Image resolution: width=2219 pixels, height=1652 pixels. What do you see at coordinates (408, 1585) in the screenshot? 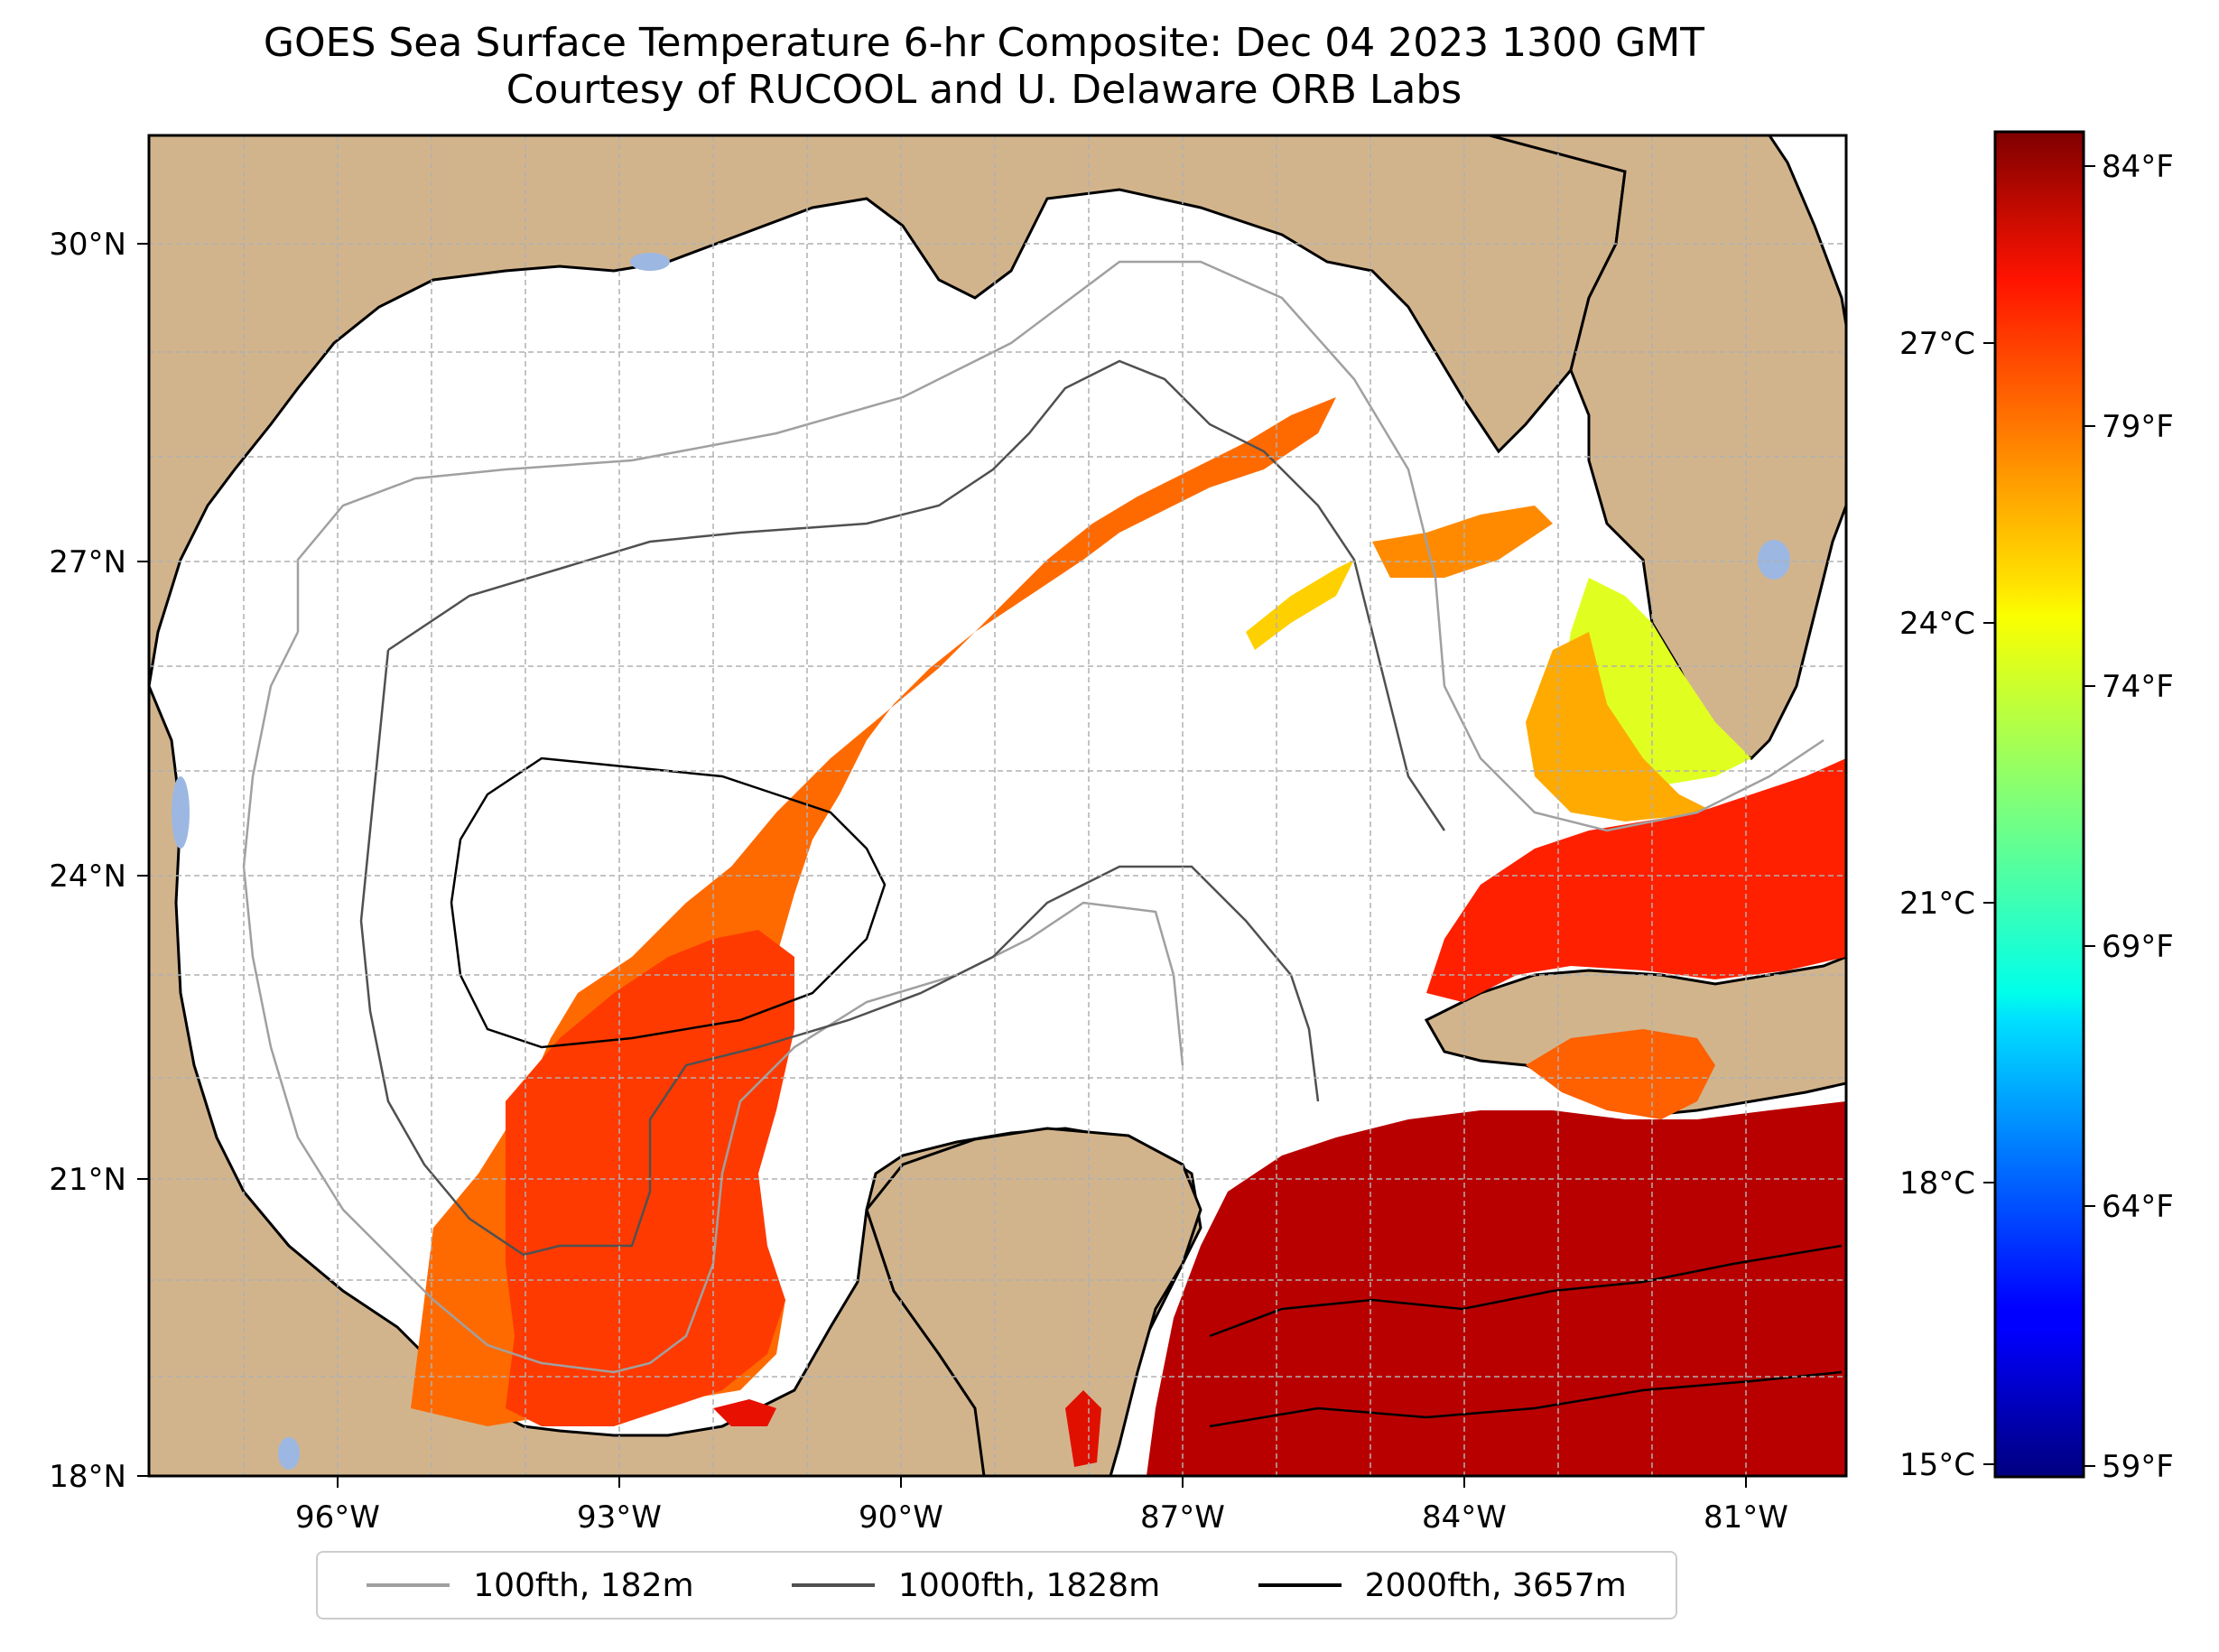
I see `legend-swatch-100fth` at bounding box center [408, 1585].